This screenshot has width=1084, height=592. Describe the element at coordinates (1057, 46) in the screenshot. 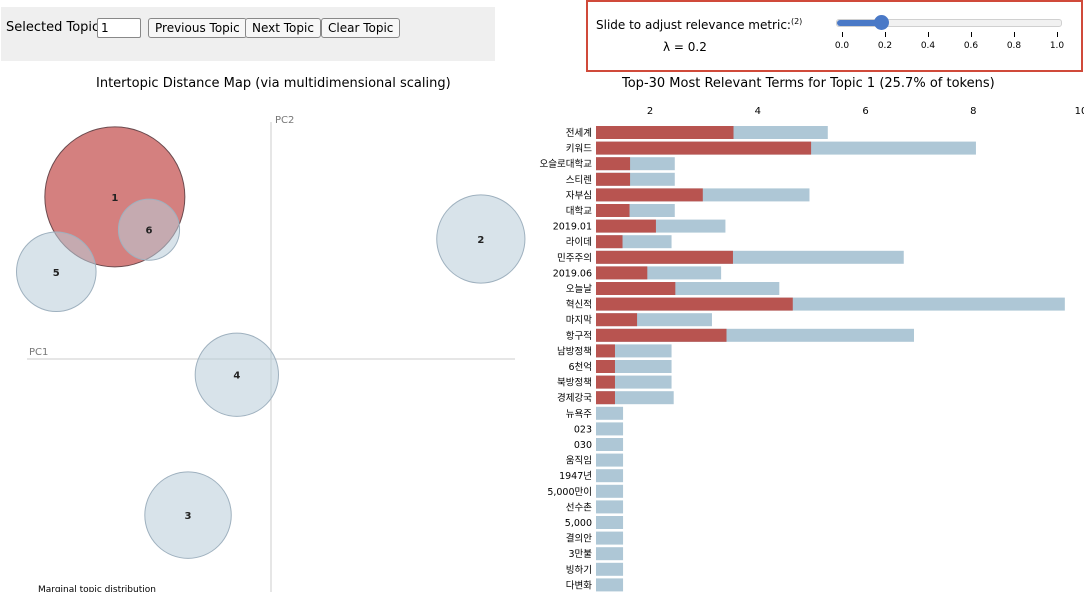

I see `slider-tick-label: 1.0` at that location.